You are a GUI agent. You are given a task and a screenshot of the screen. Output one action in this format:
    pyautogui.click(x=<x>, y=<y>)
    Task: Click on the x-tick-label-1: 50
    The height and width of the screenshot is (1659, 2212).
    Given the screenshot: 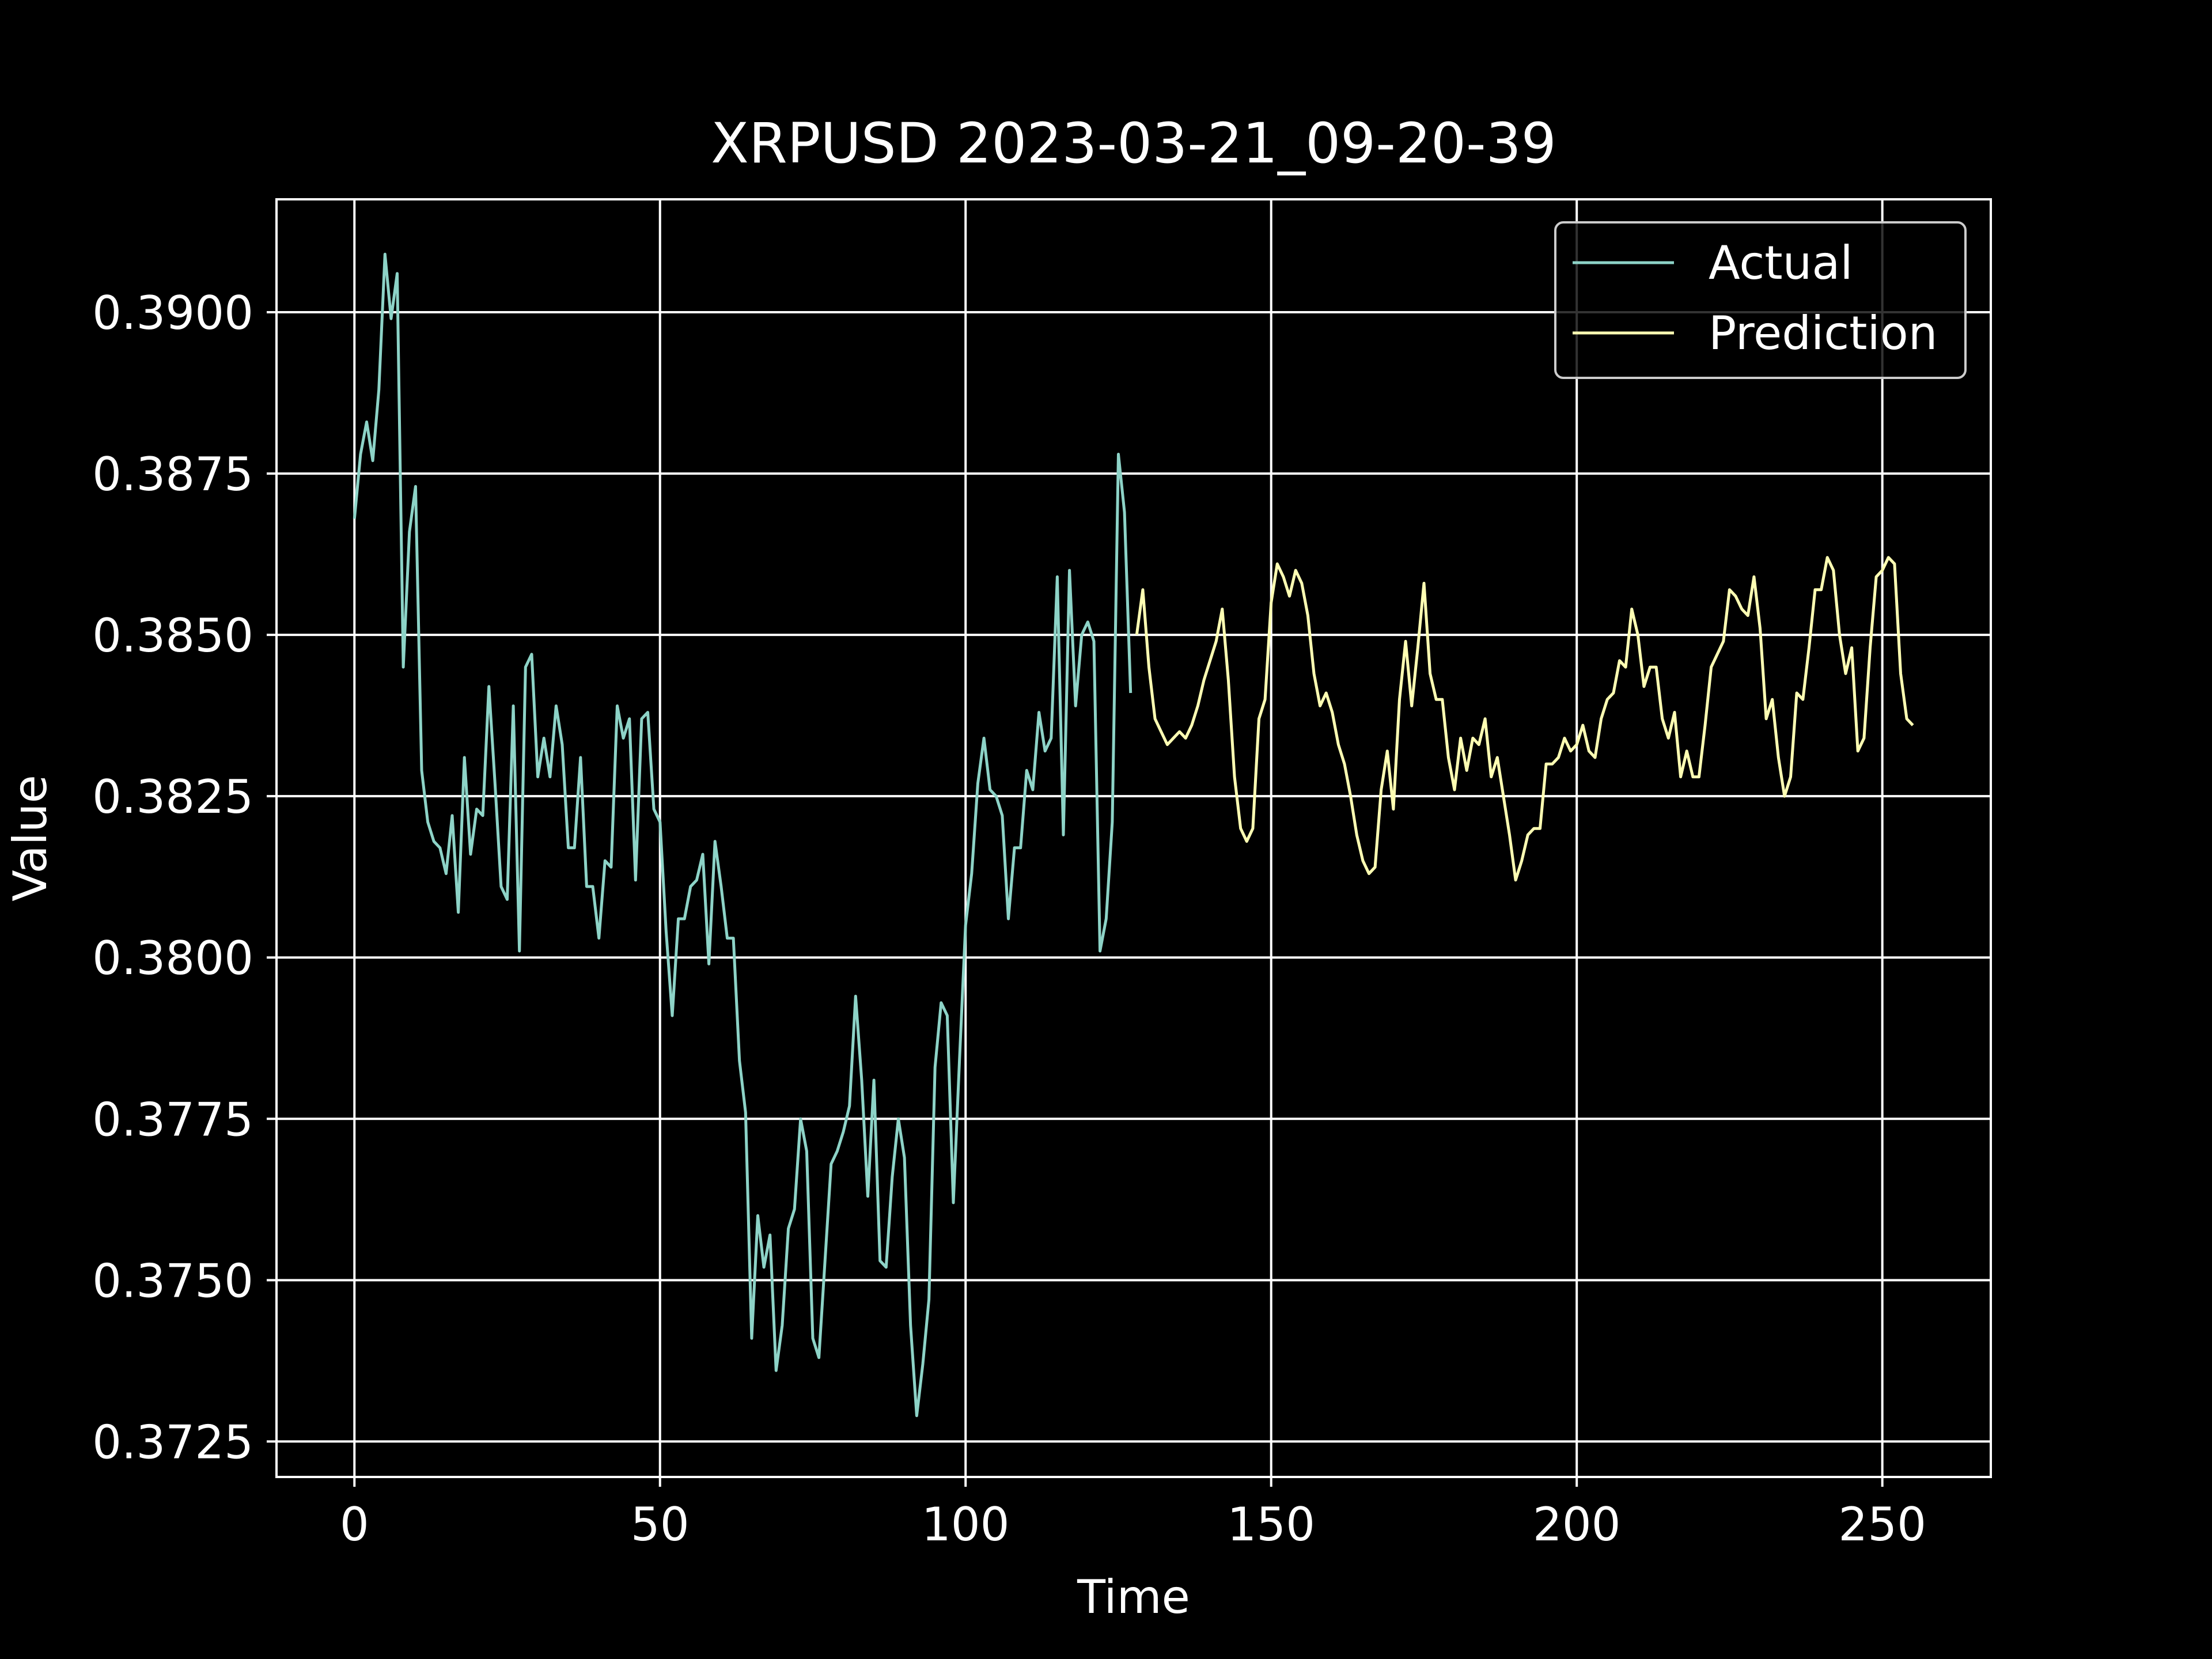 What is the action you would take?
    pyautogui.click(x=660, y=1524)
    